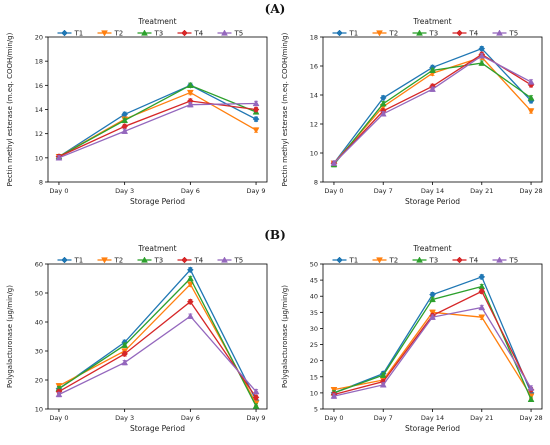  What do you see at coordinates (383, 191) in the screenshot?
I see `x-tick-label: Day 7` at bounding box center [383, 191].